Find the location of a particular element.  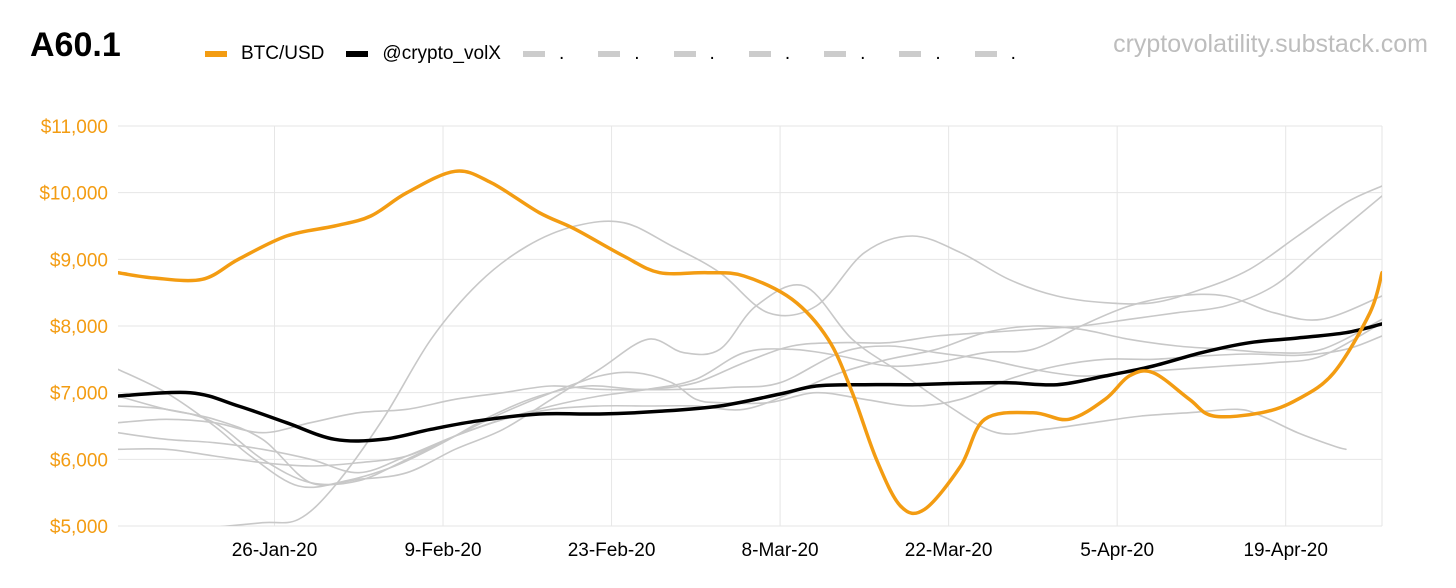

y-tick-label: $10,000 is located at coordinates (73, 194).